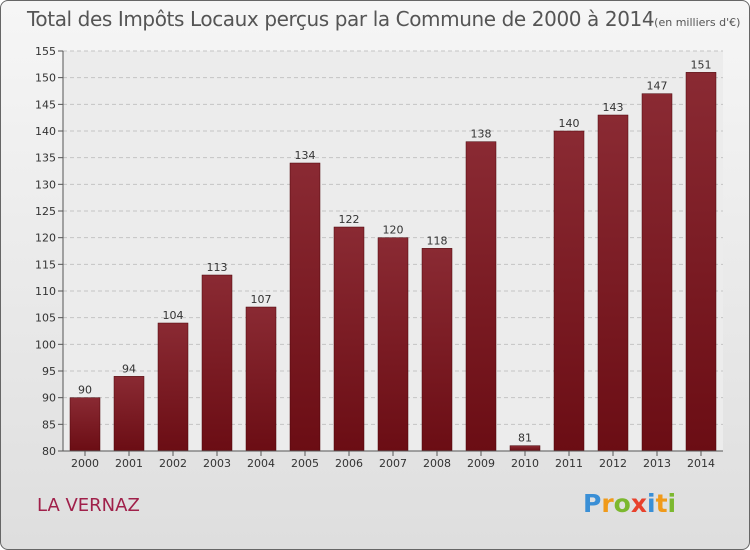 The image size is (750, 550). What do you see at coordinates (638, 503) in the screenshot?
I see `logo-letter: x` at bounding box center [638, 503].